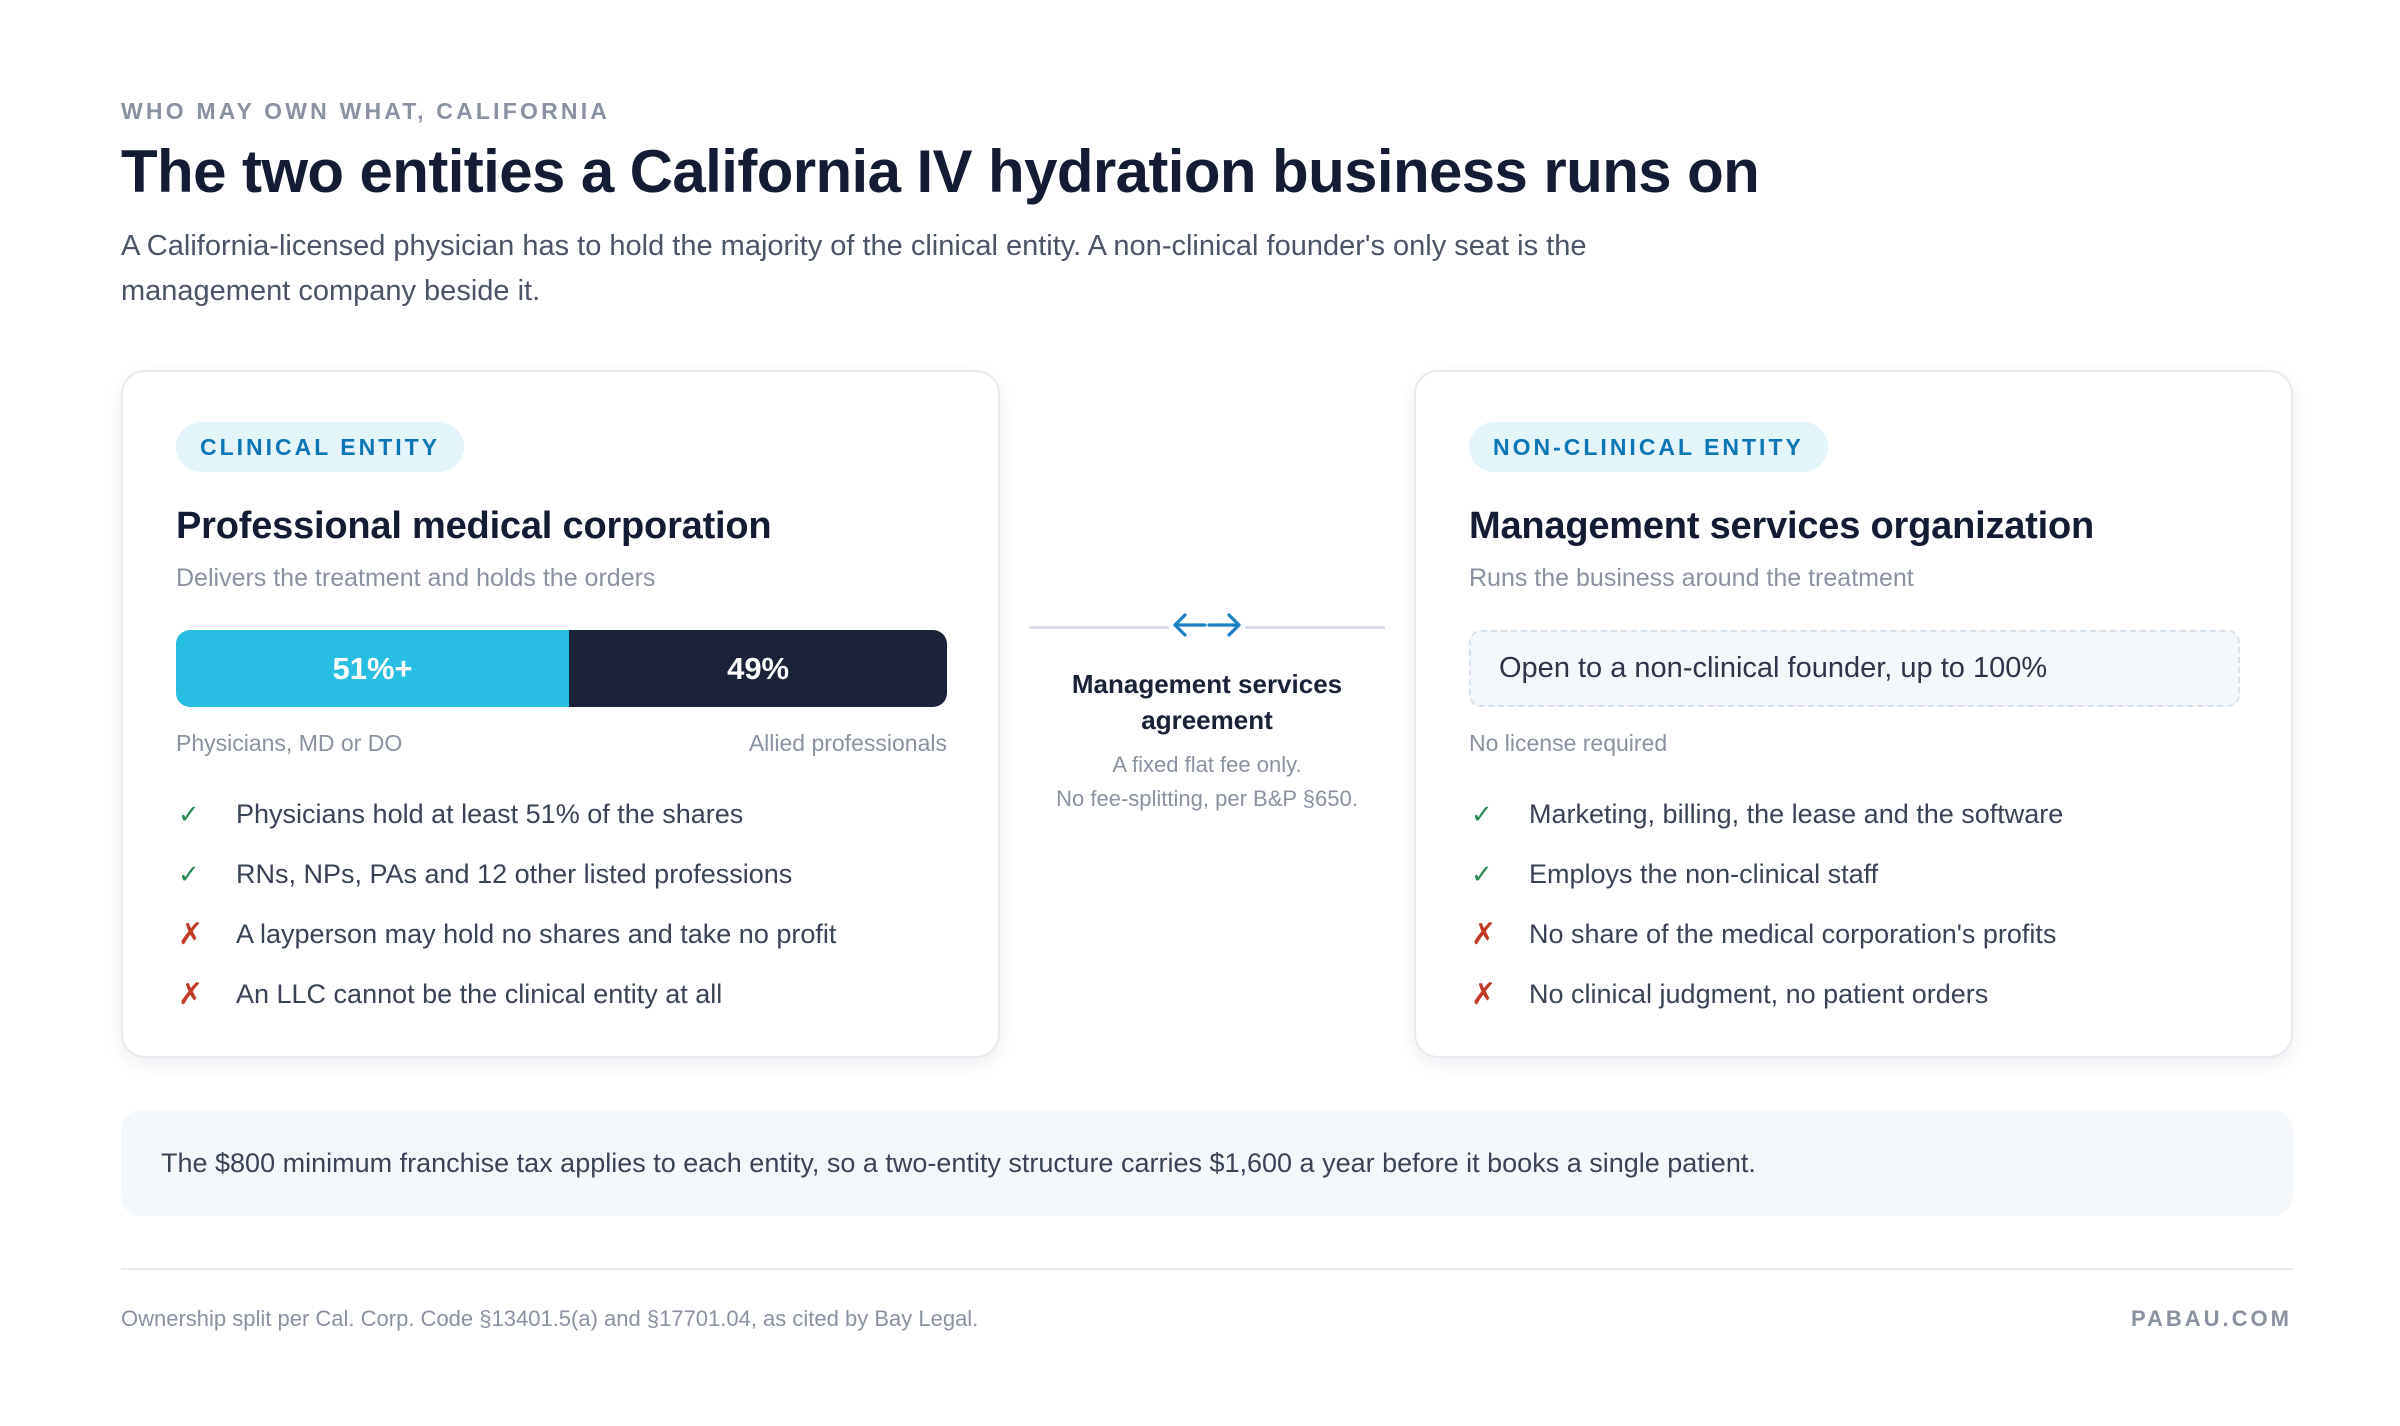 The width and height of the screenshot is (2400, 1426). Describe the element at coordinates (320, 447) in the screenshot. I see `clinical-entity-tag: CLINICAL ENTITY` at that location.